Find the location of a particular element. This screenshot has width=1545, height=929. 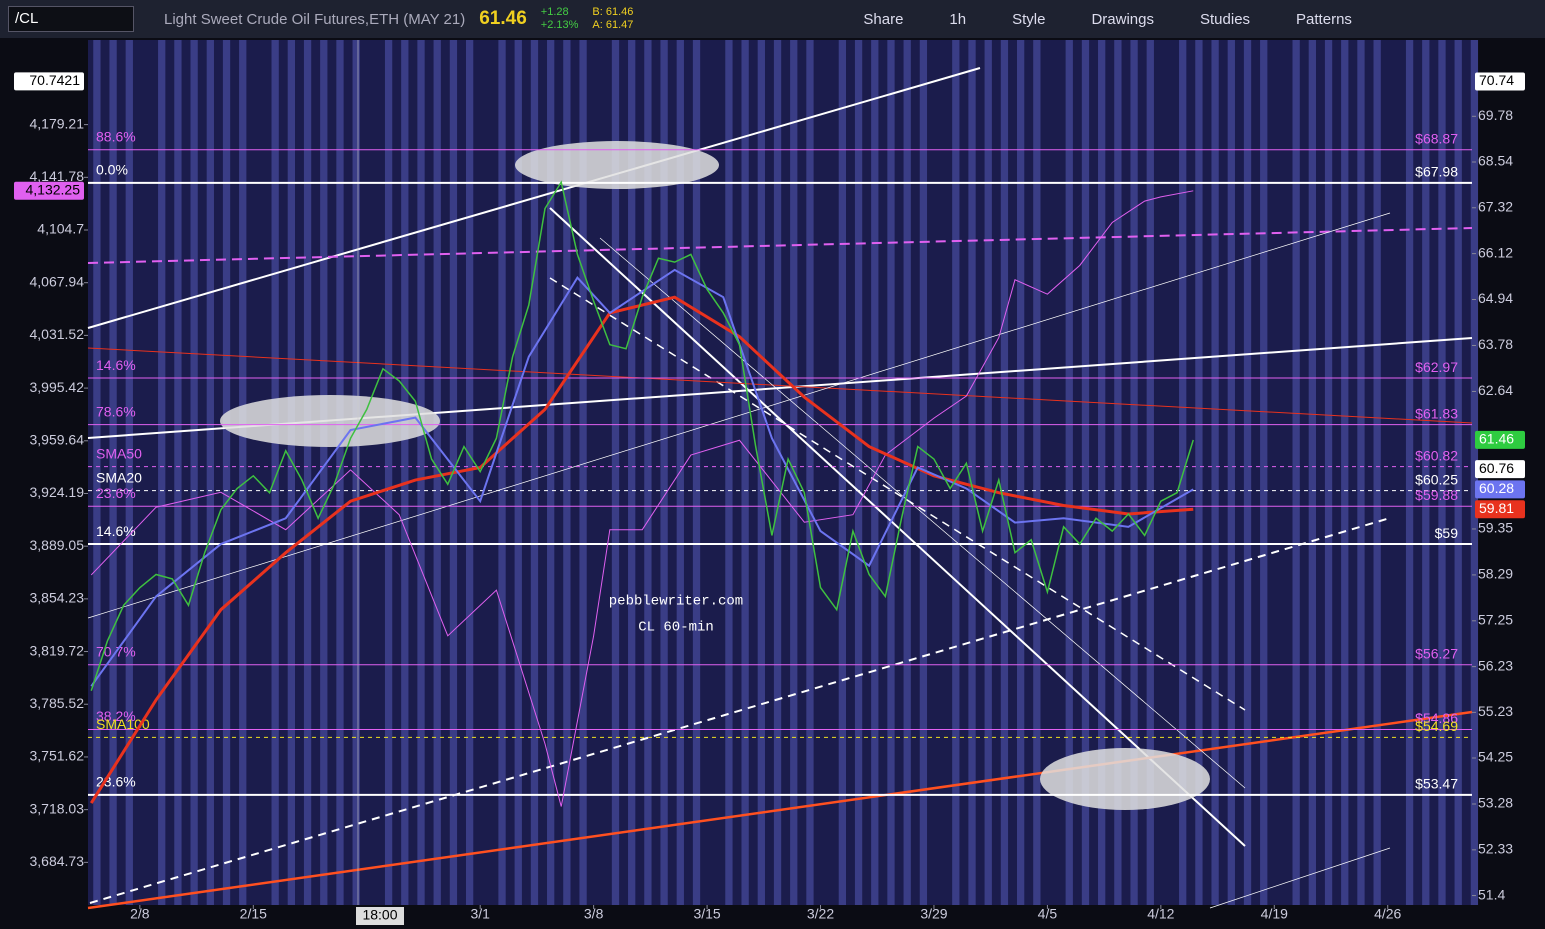

price-marker-label: 59.81 is located at coordinates (1496, 508).